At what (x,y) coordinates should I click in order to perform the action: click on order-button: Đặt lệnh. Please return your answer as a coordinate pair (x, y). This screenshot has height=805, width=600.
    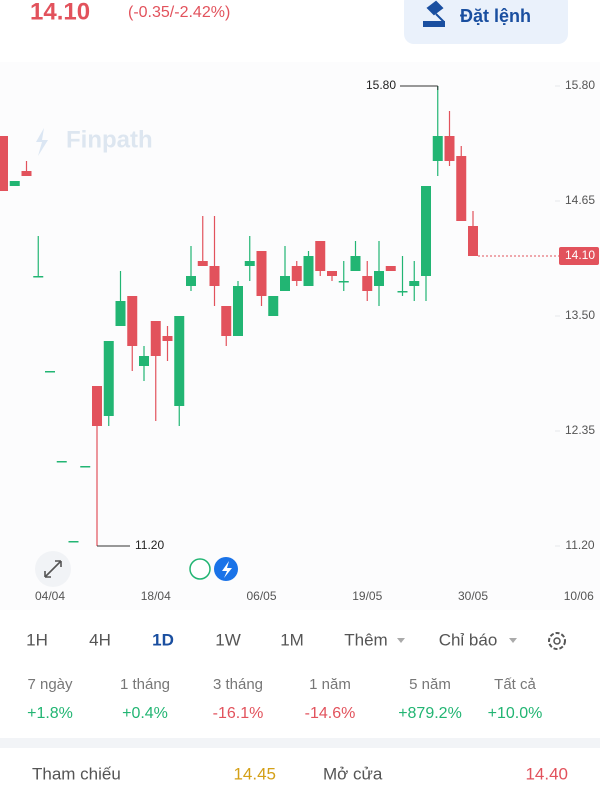
    Looking at the image, I should click on (486, 22).